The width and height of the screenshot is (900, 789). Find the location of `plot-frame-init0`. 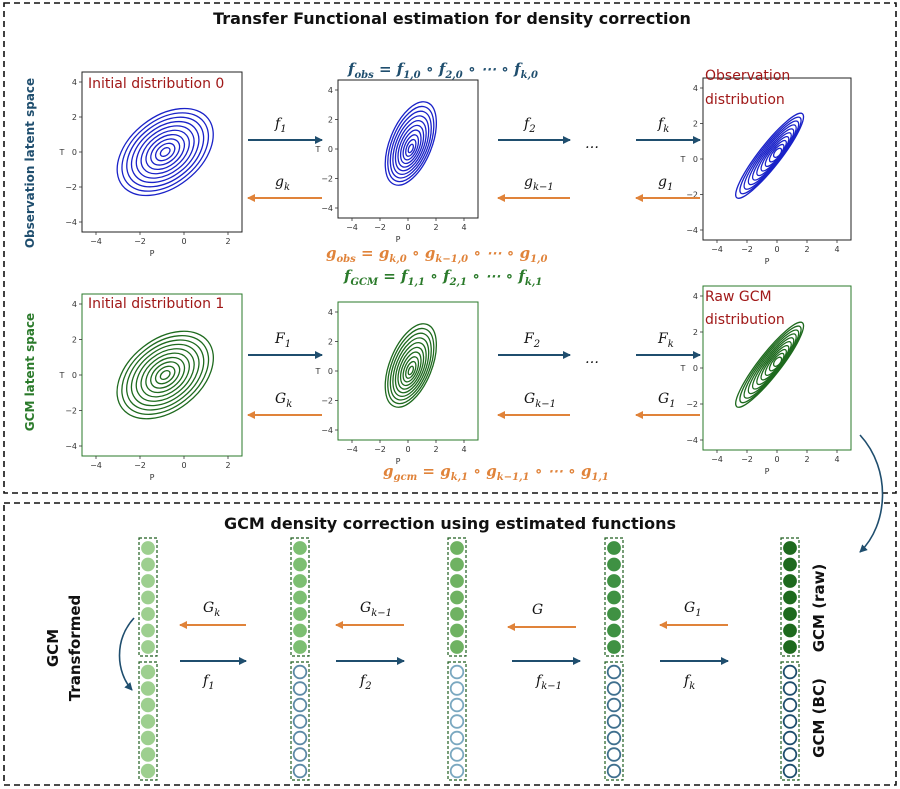

plot-frame-init0 is located at coordinates (162, 152).